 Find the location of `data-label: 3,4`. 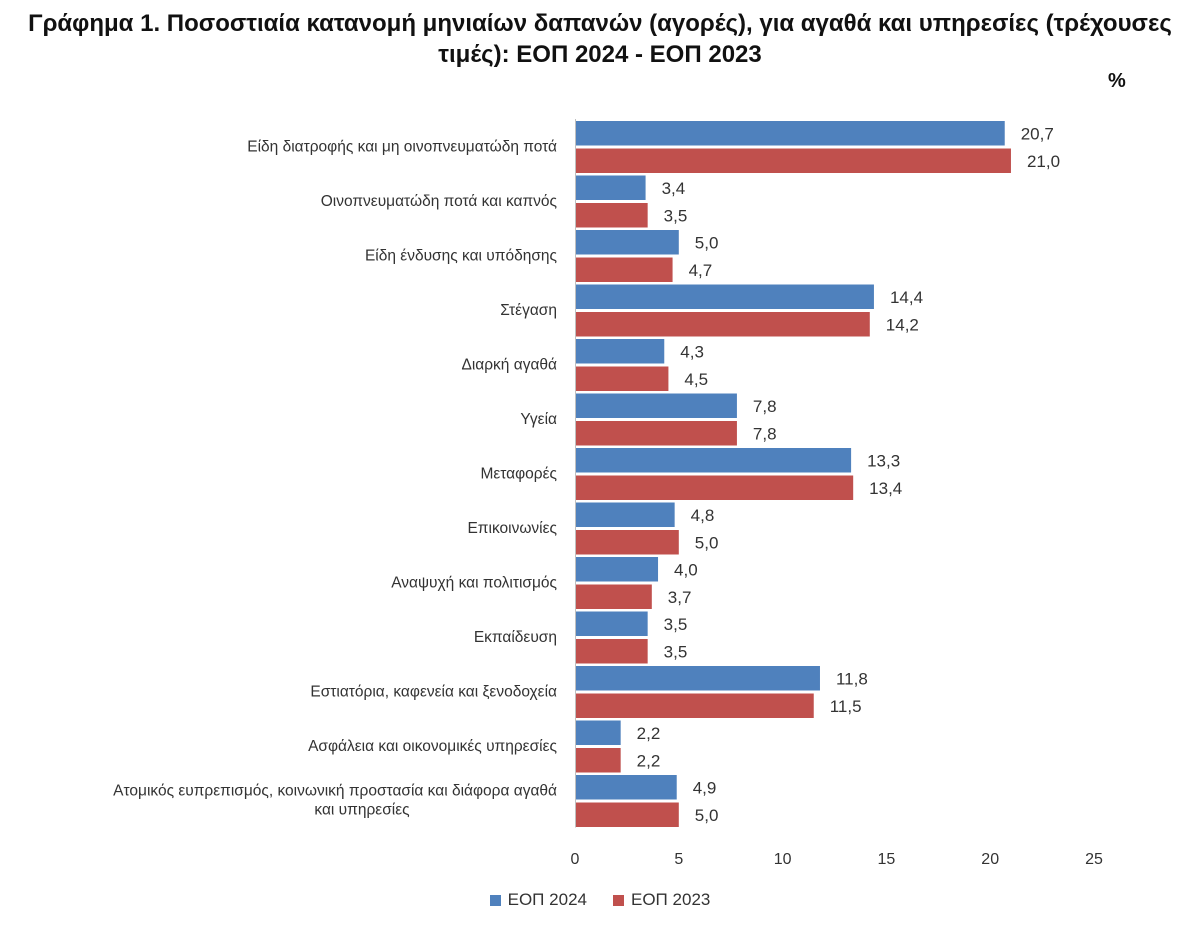

data-label: 3,4 is located at coordinates (674, 188).